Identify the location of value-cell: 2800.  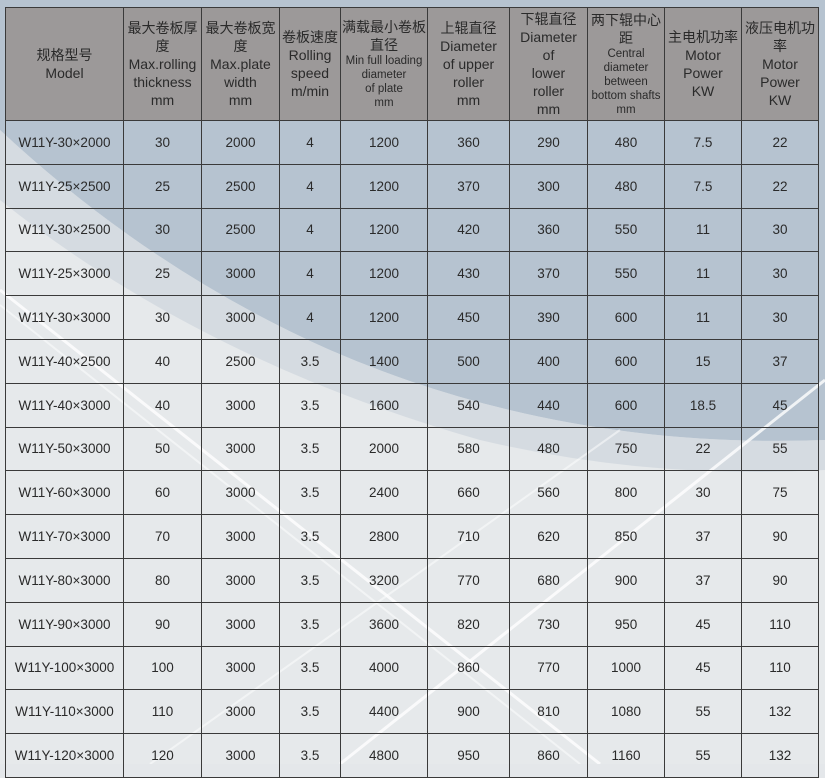
(384, 536).